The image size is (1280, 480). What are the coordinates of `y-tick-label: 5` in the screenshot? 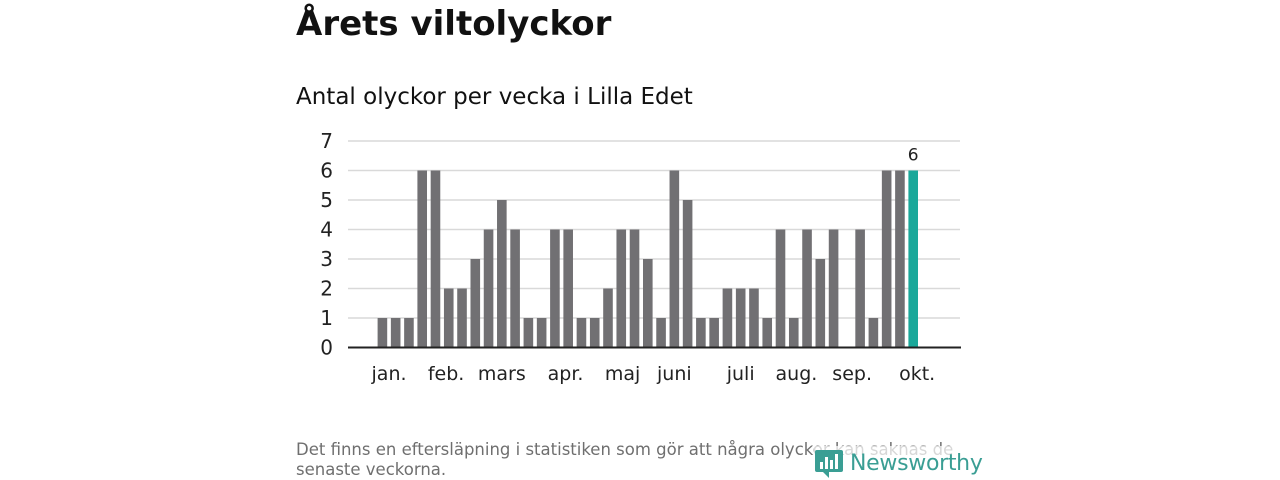 It's located at (326, 200).